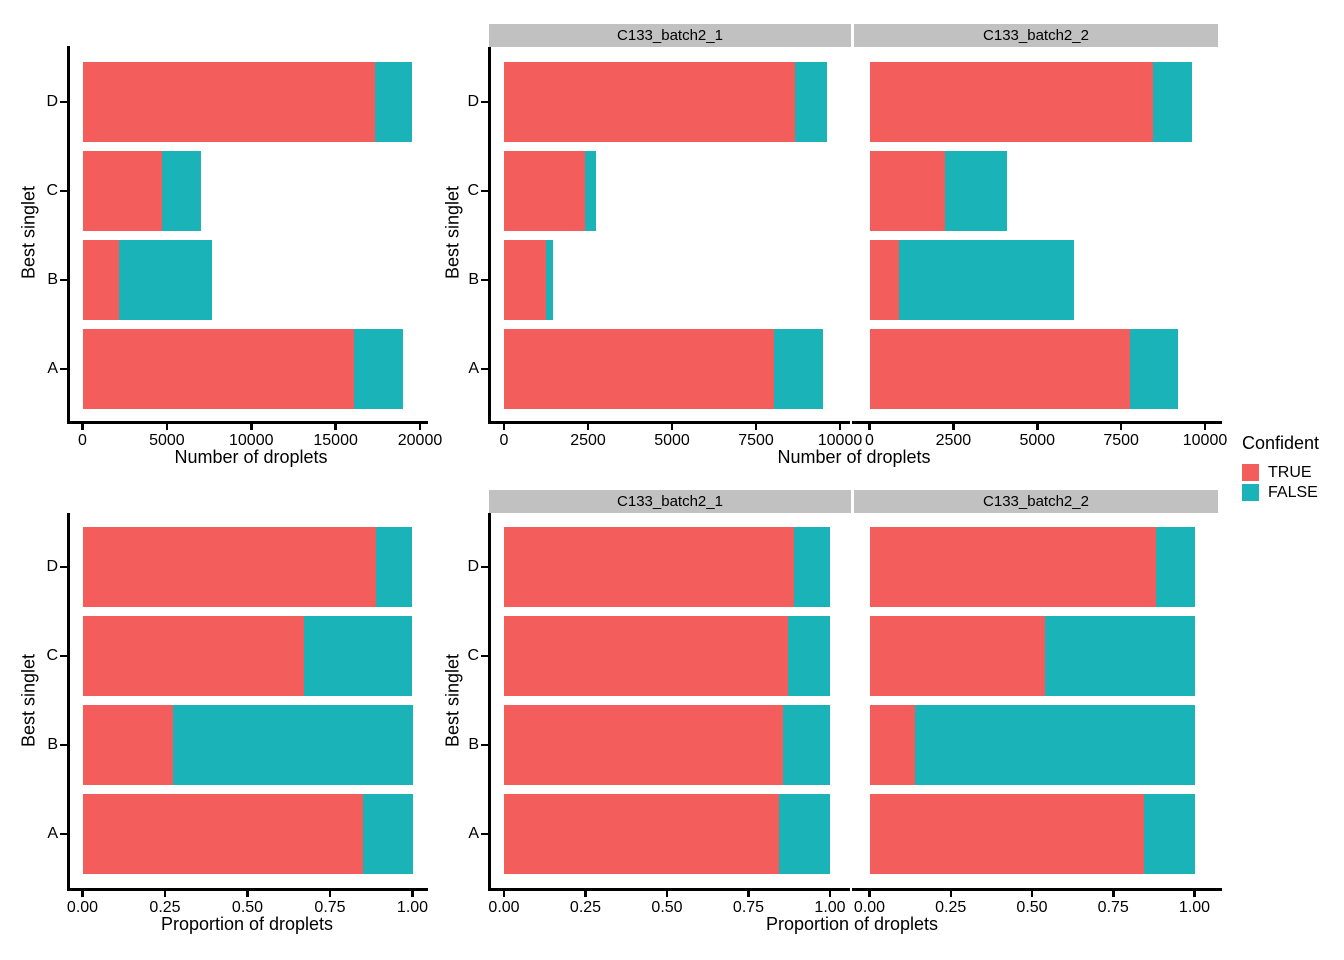 The height and width of the screenshot is (960, 1344). I want to click on y-axis-label: C, so click(473, 190).